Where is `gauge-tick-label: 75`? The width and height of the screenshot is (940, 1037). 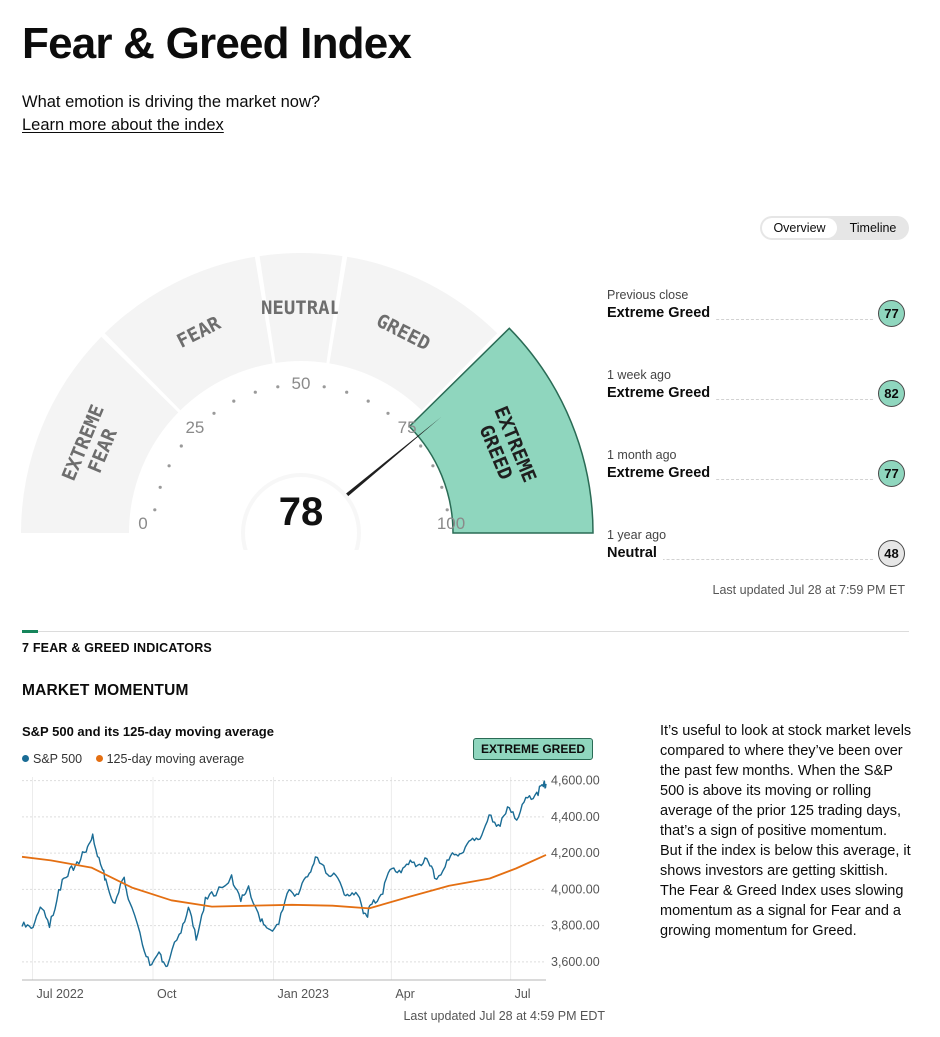 gauge-tick-label: 75 is located at coordinates (407, 427).